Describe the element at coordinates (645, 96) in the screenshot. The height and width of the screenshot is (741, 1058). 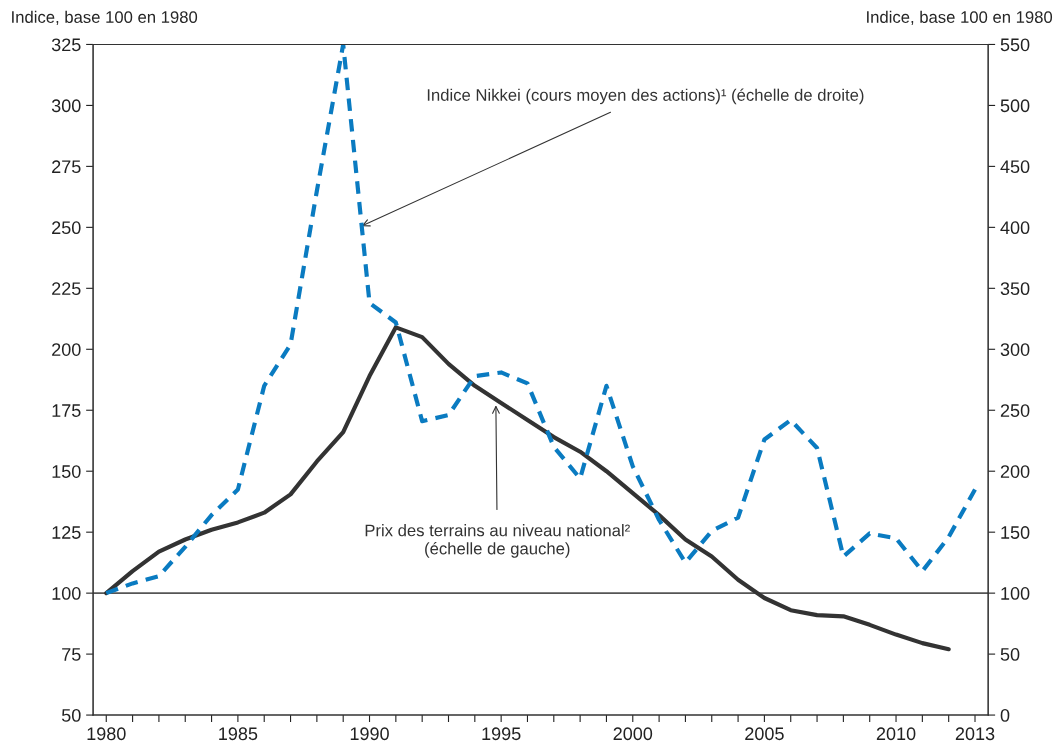
I see `annotation: Indice Nikkei (cours moyen des actions)¹ (échelle de droite)` at that location.